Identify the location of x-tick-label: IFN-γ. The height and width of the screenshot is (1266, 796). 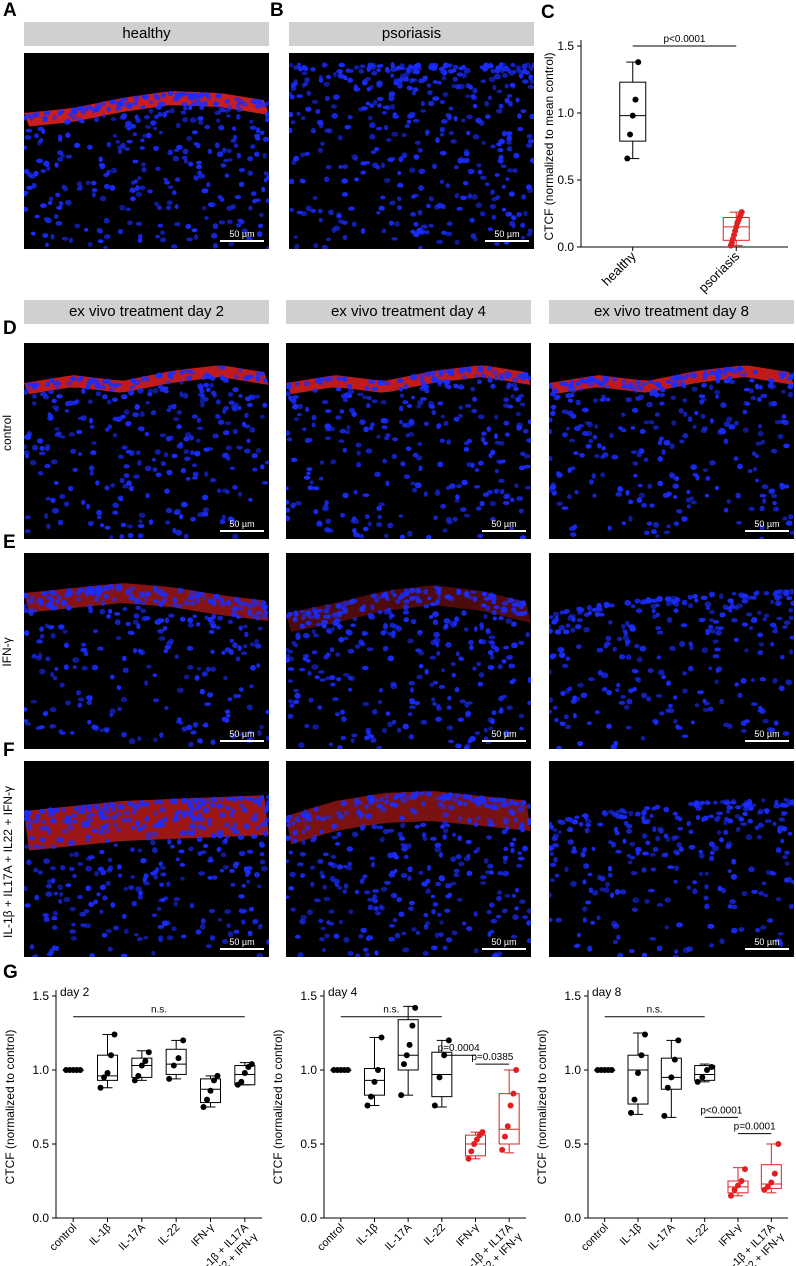
(731, 1235).